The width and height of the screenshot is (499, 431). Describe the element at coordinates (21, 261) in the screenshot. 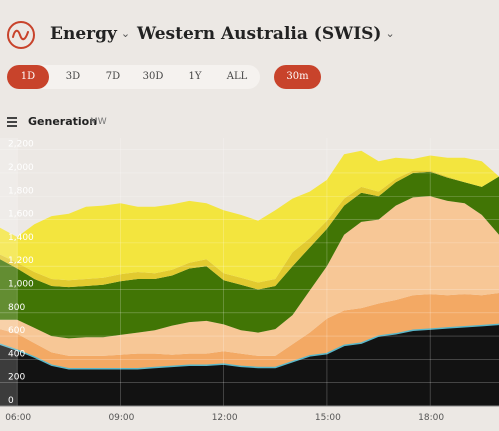

I see `y-tick-label: 1,200` at that location.